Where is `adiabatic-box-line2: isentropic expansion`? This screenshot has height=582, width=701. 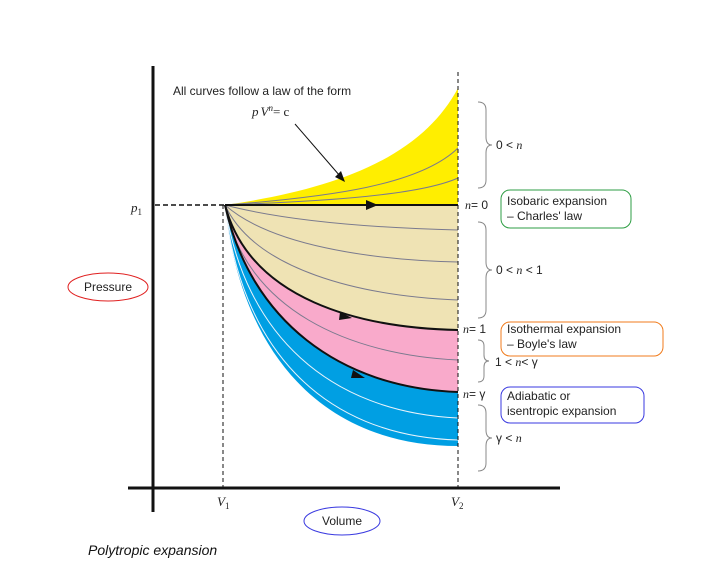 adiabatic-box-line2: isentropic expansion is located at coordinates (561, 411).